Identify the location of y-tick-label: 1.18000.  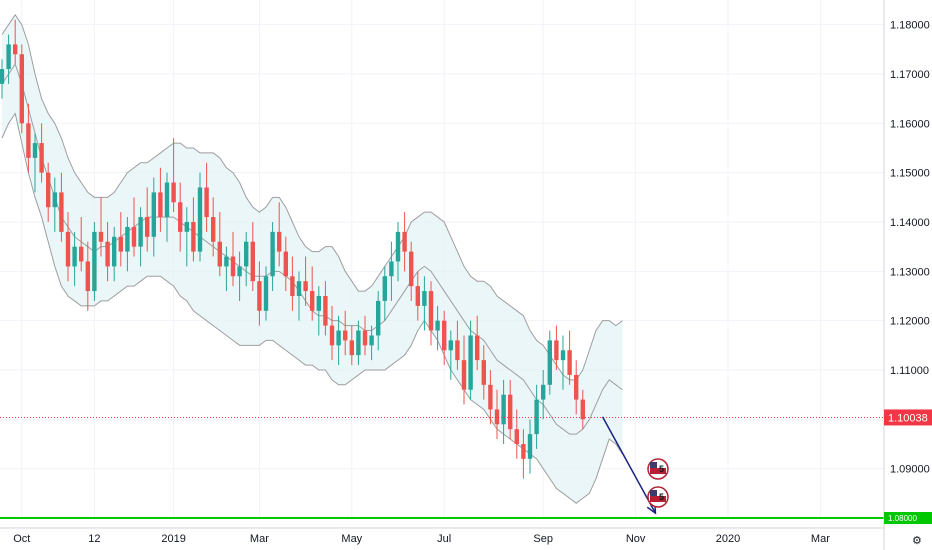
(910, 26).